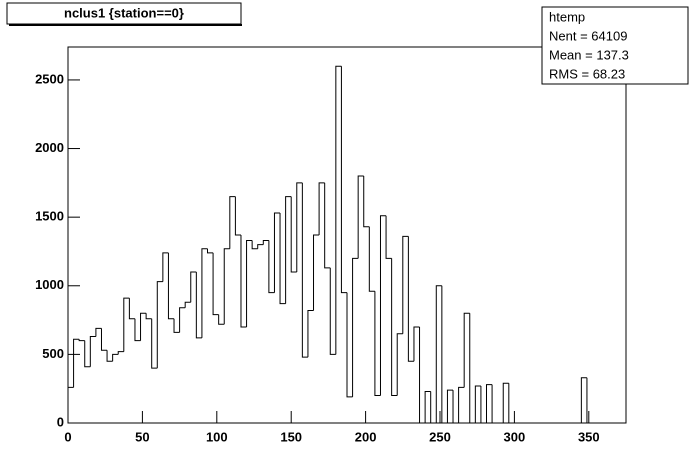 The width and height of the screenshot is (696, 472). Describe the element at coordinates (49, 147) in the screenshot. I see `y-tick-label: 2000` at that location.